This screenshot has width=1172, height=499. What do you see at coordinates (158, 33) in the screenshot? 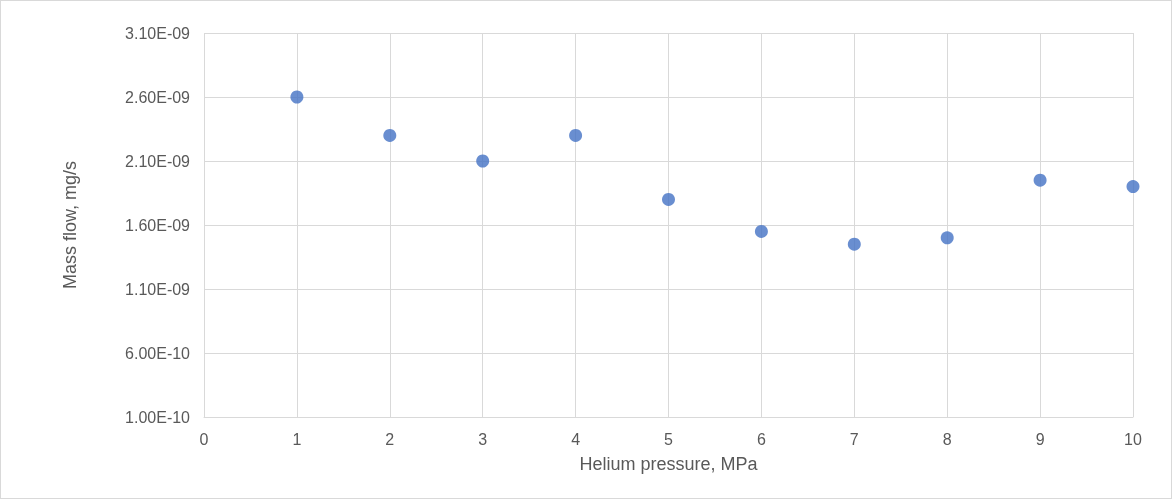
I see `y-tick-label: 3.10E-09` at bounding box center [158, 33].